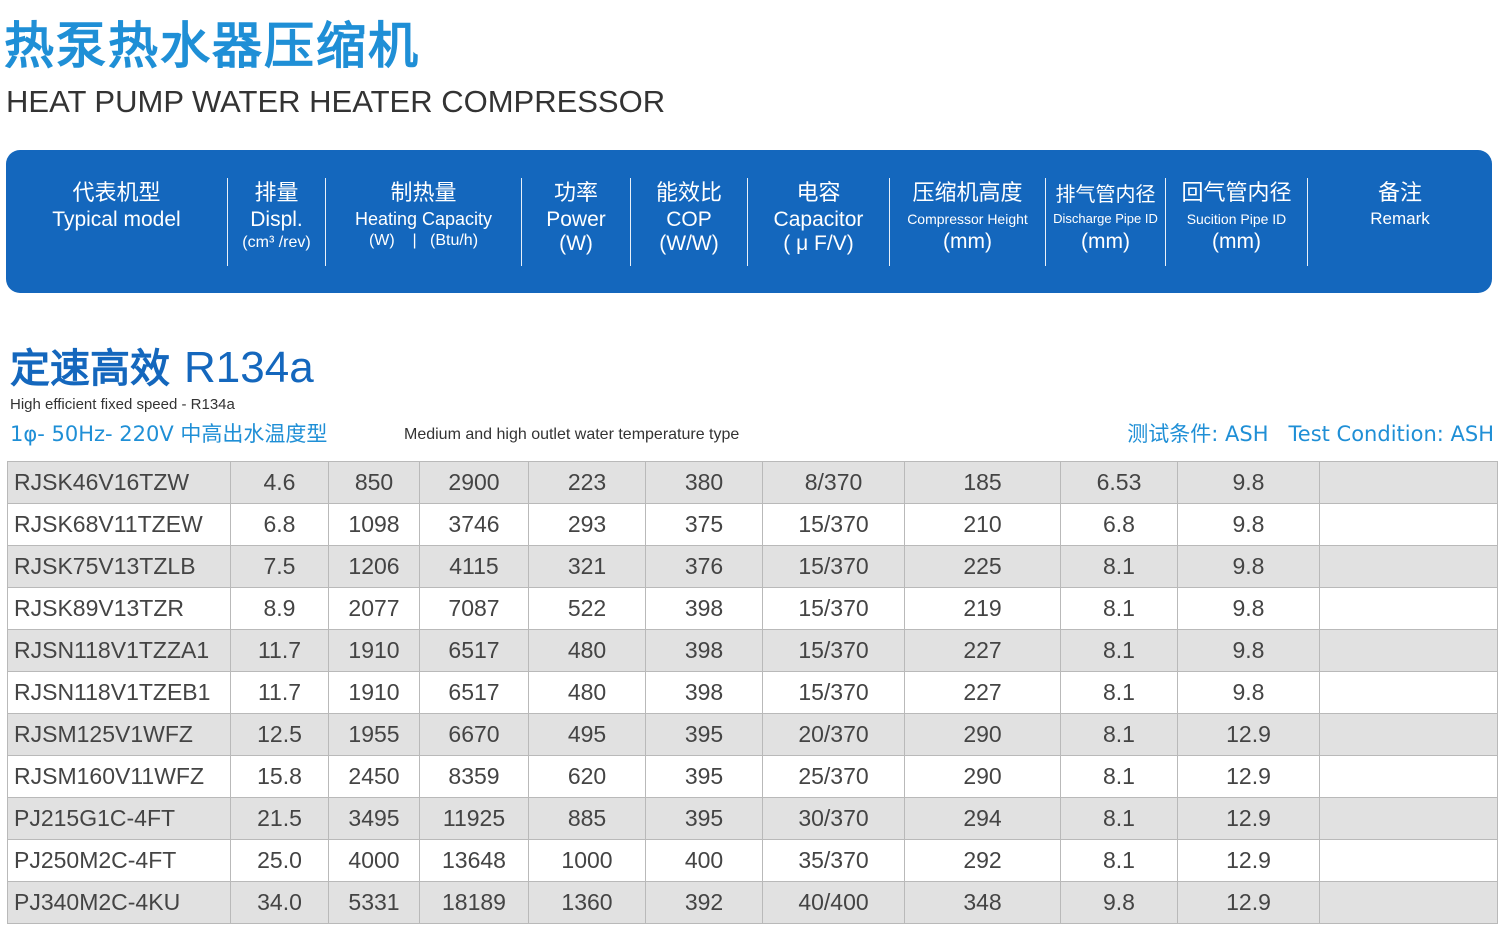 Image resolution: width=1500 pixels, height=927 pixels. I want to click on header-power-en: Power, so click(576, 219).